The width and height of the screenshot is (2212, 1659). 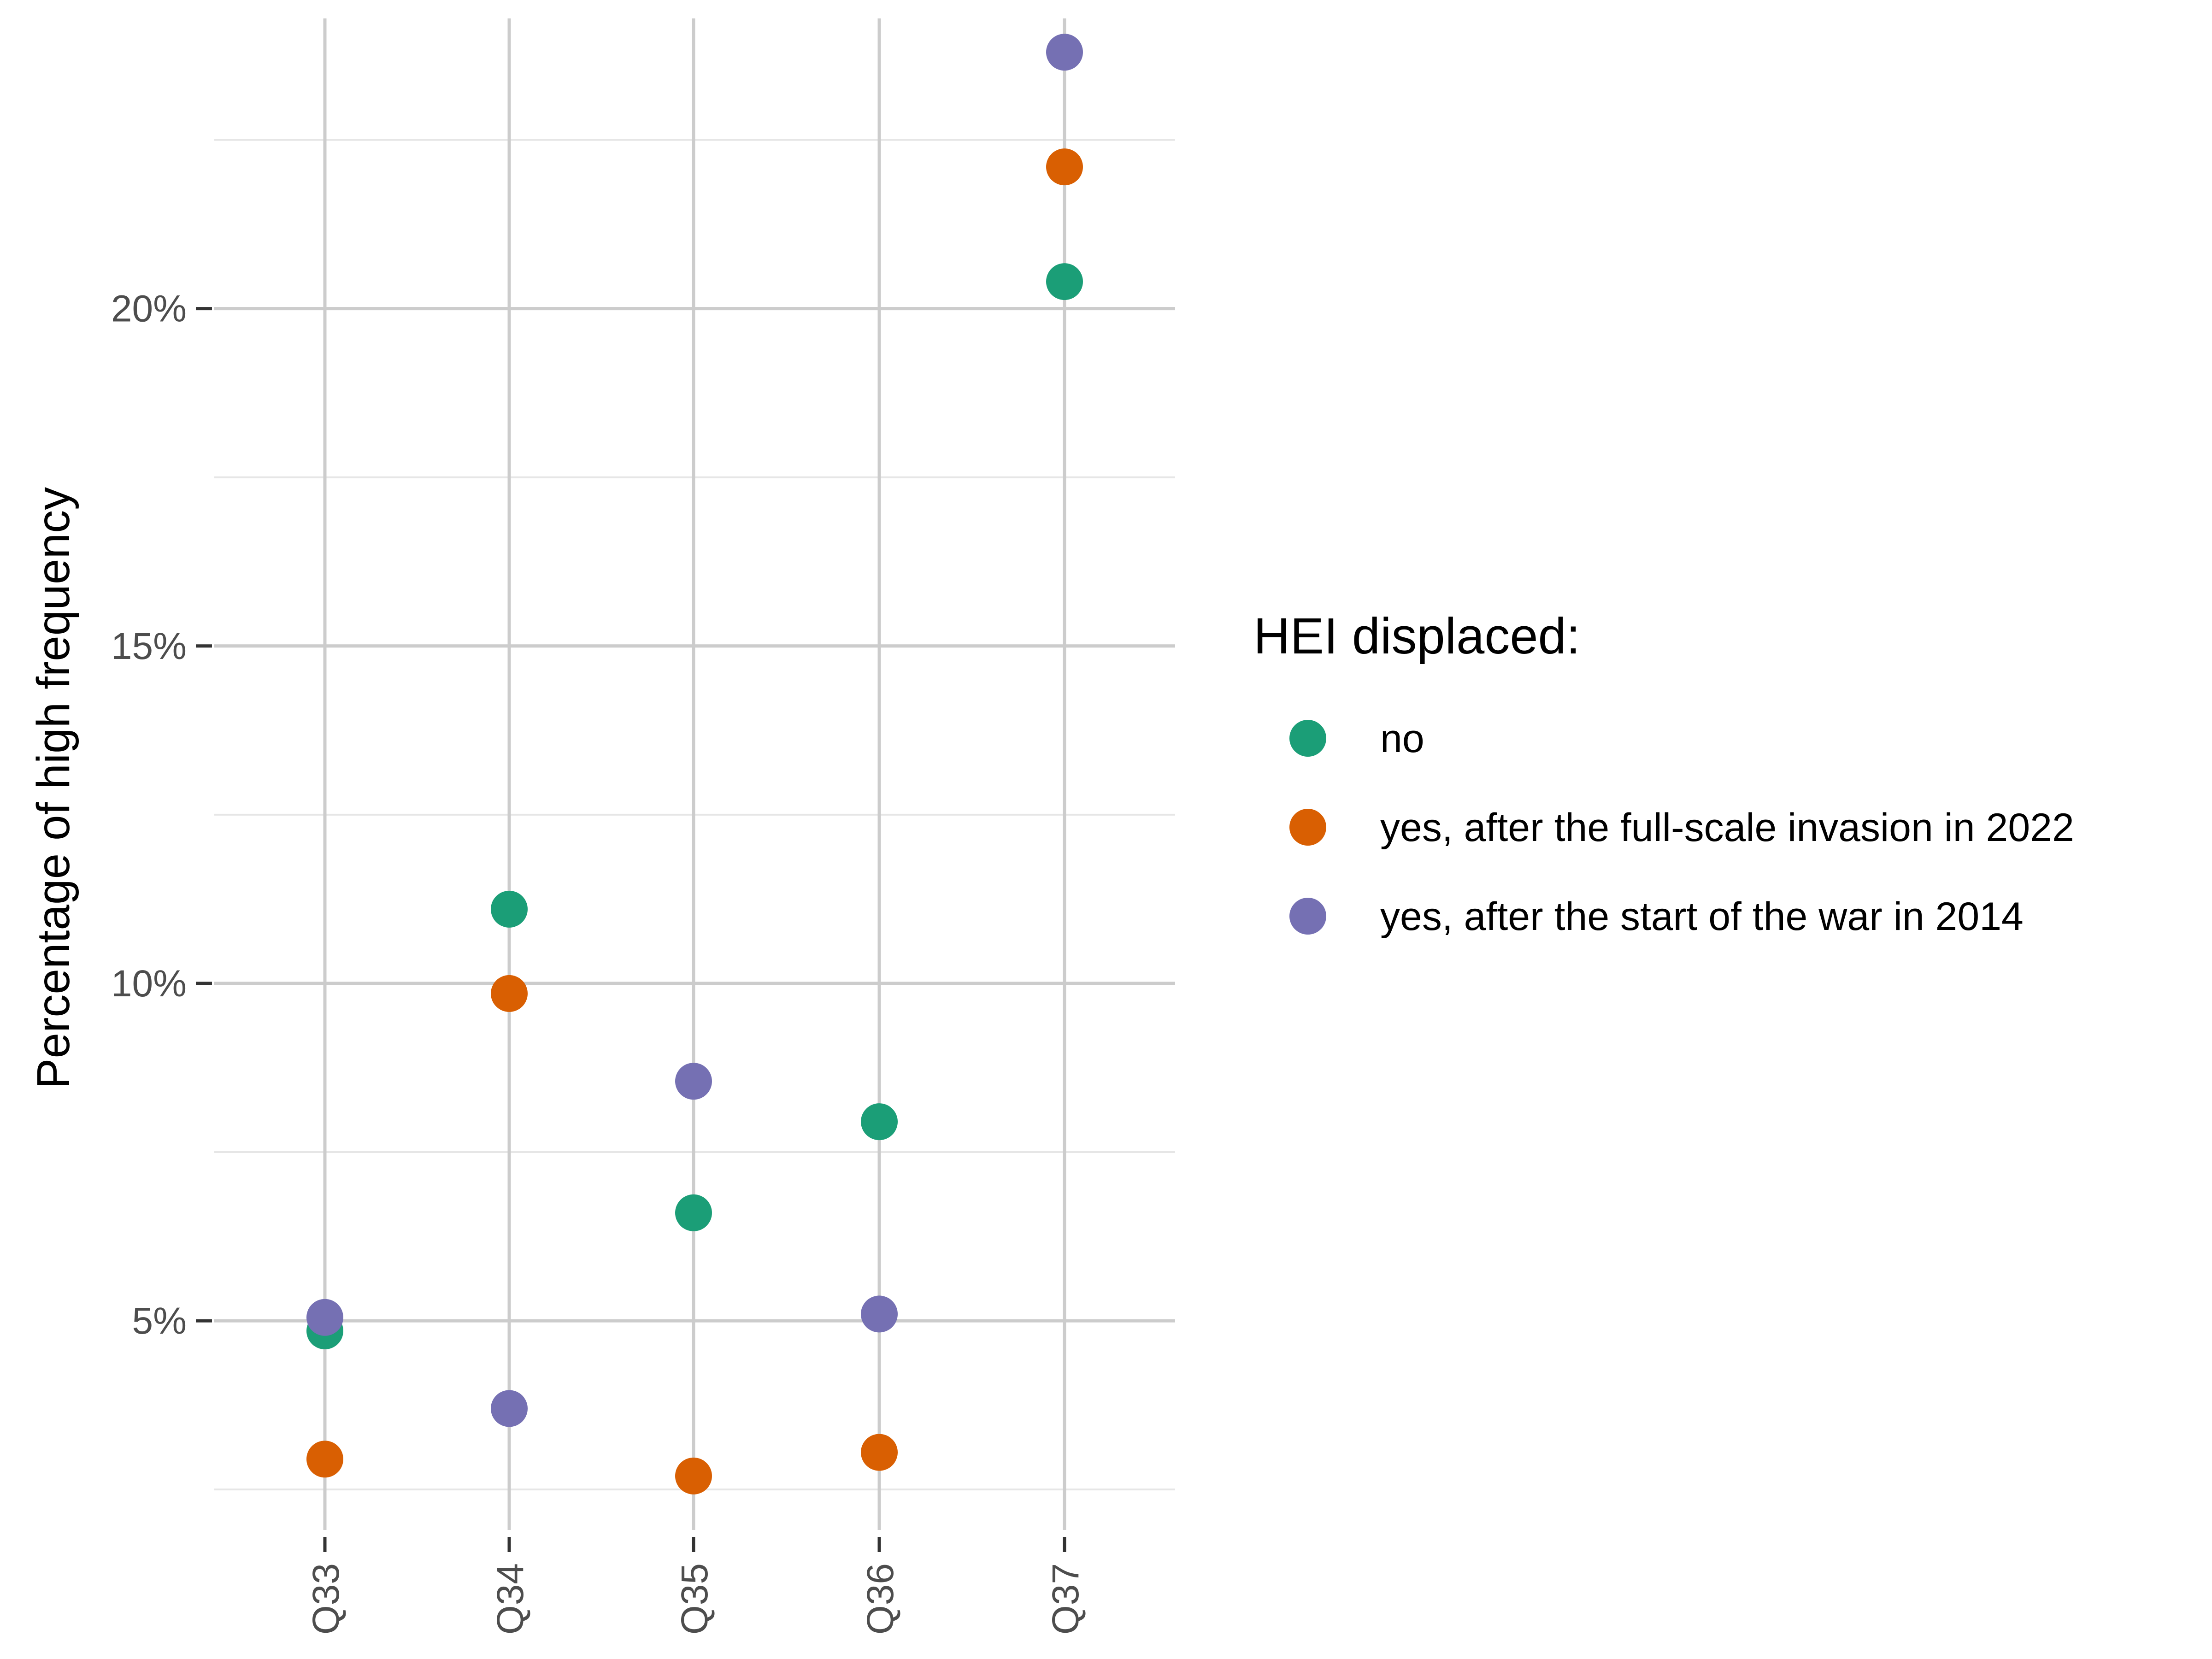 I want to click on y-axis: 5% 10% 15% 20%, so click(x=161, y=815).